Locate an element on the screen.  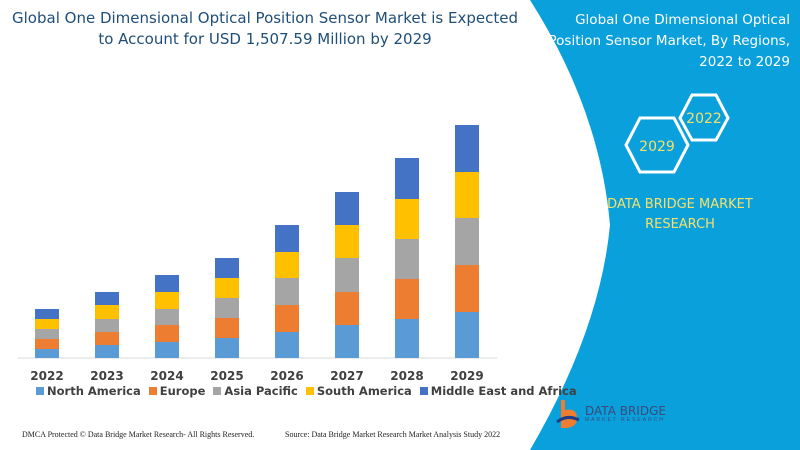
bar-segment-2026-north-america is located at coordinates (287, 345).